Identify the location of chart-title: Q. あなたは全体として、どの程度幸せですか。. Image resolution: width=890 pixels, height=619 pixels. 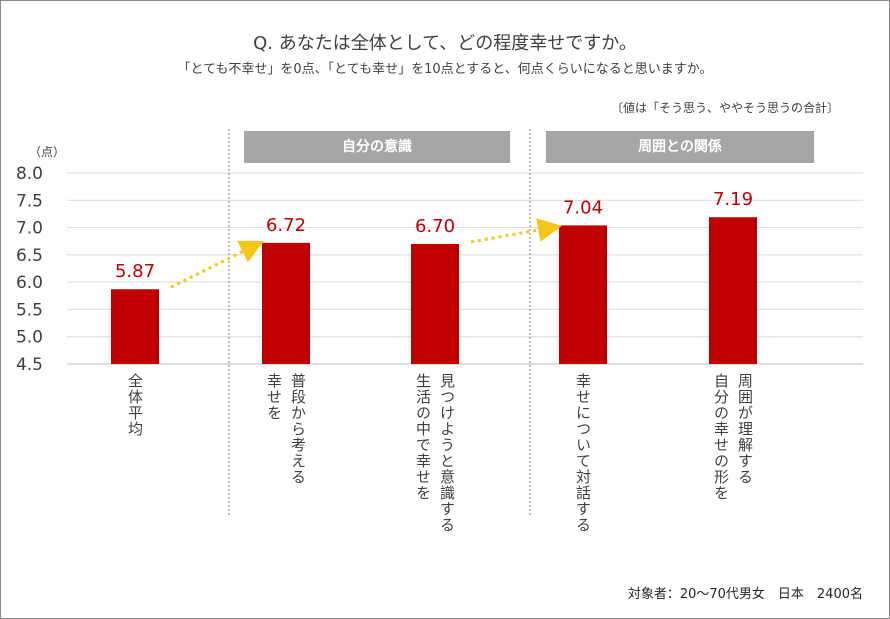
(445, 43).